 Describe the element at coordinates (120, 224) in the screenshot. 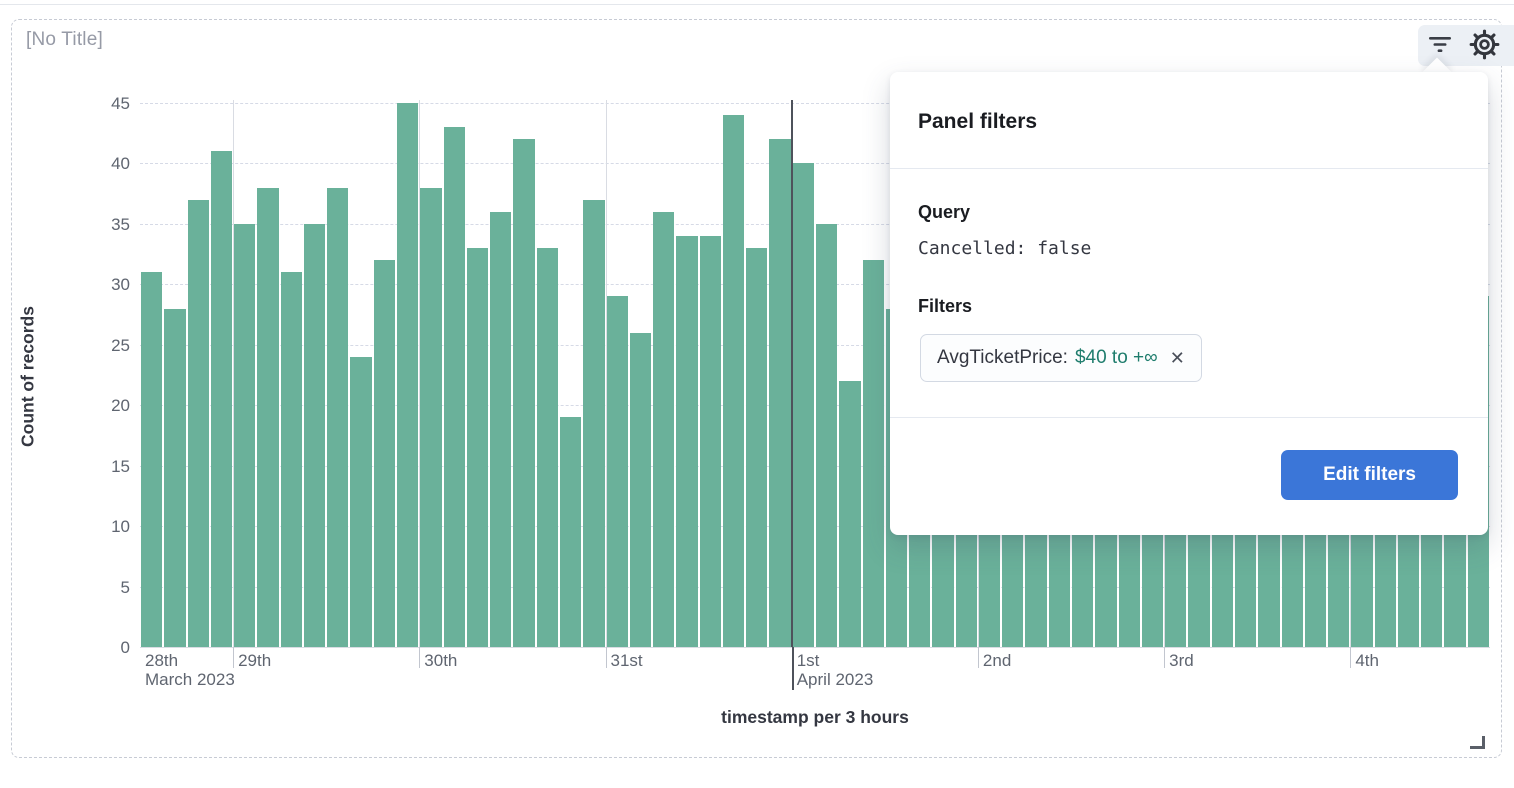

I see `y-tick-label: 35` at that location.